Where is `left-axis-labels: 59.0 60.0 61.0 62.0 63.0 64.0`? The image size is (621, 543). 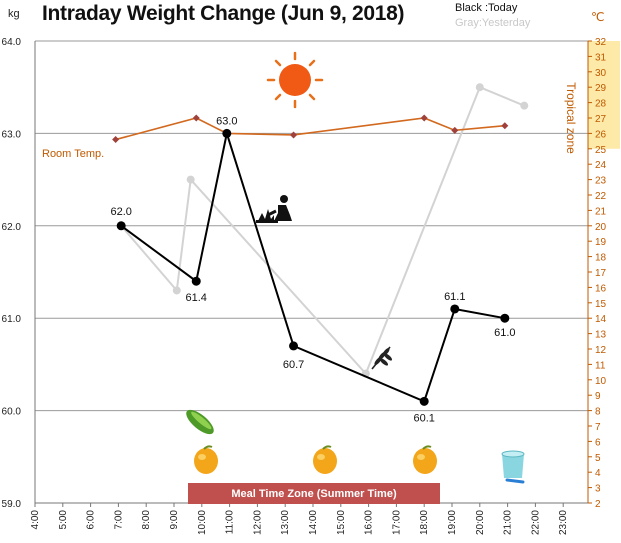 left-axis-labels: 59.0 60.0 61.0 62.0 63.0 64.0 is located at coordinates (12, 273).